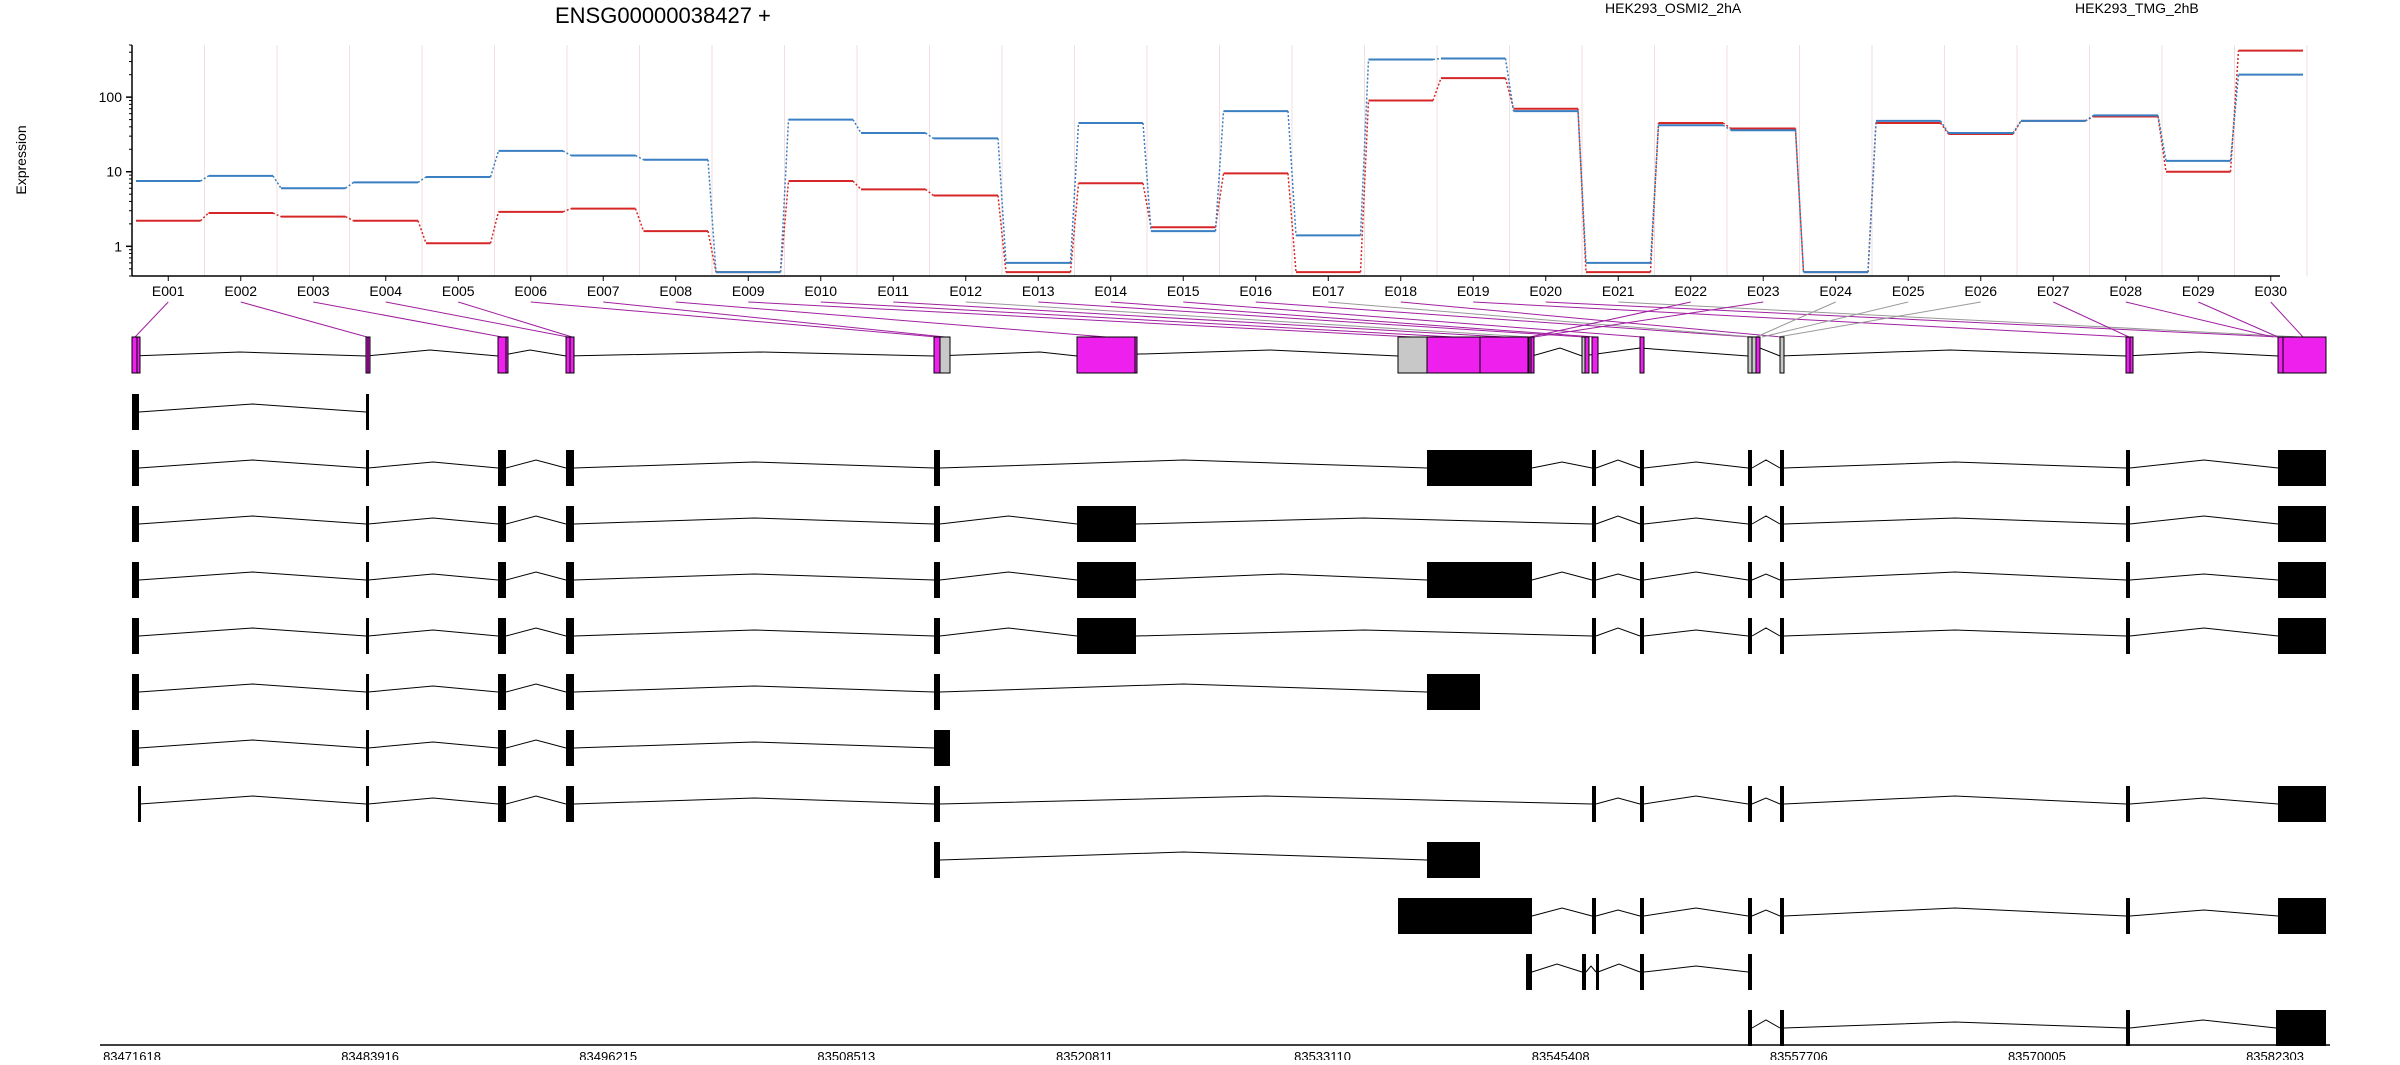 Image resolution: width=2400 pixels, height=1065 pixels. I want to click on coordinate-label: 83557706, so click(1799, 1054).